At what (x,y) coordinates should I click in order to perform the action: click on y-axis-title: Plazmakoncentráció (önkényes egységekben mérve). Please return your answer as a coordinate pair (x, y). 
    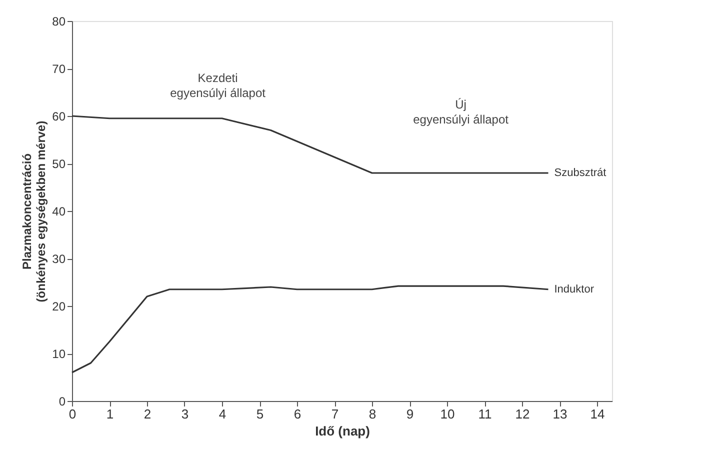
    Looking at the image, I should click on (34, 211).